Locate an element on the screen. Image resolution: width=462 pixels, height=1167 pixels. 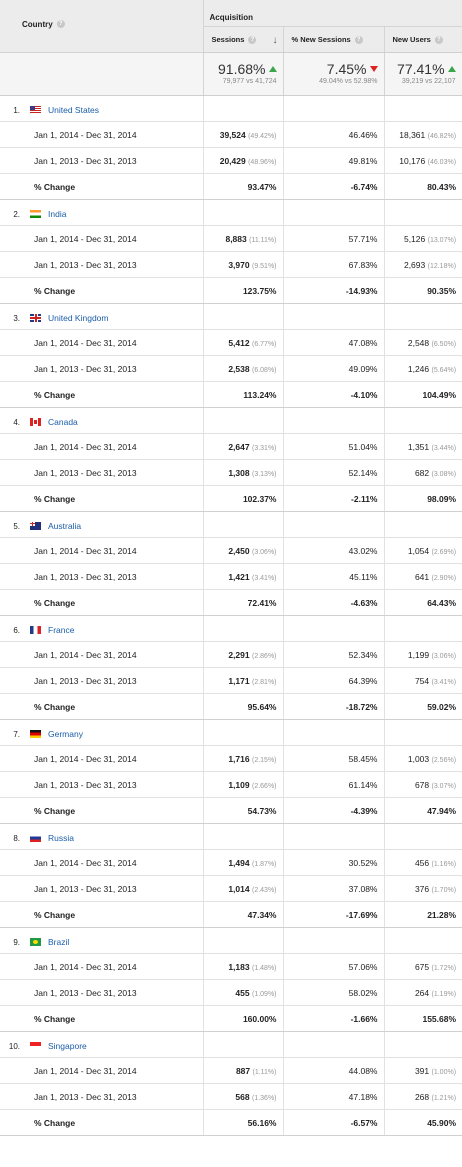
country-link: Canada is located at coordinates (63, 421).